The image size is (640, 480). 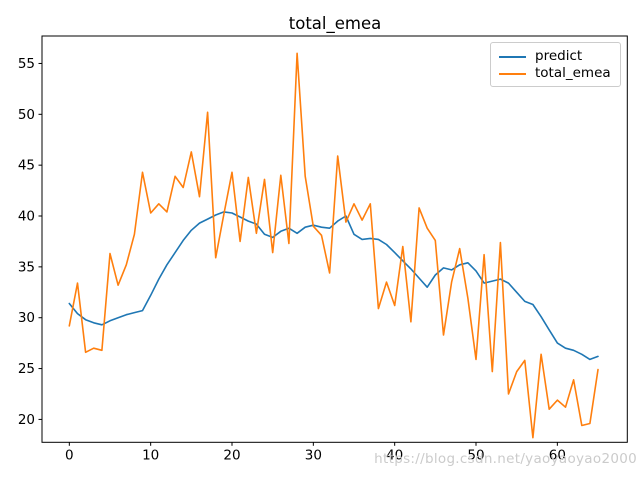 What do you see at coordinates (512, 56) in the screenshot?
I see `legend-line-sample-predict` at bounding box center [512, 56].